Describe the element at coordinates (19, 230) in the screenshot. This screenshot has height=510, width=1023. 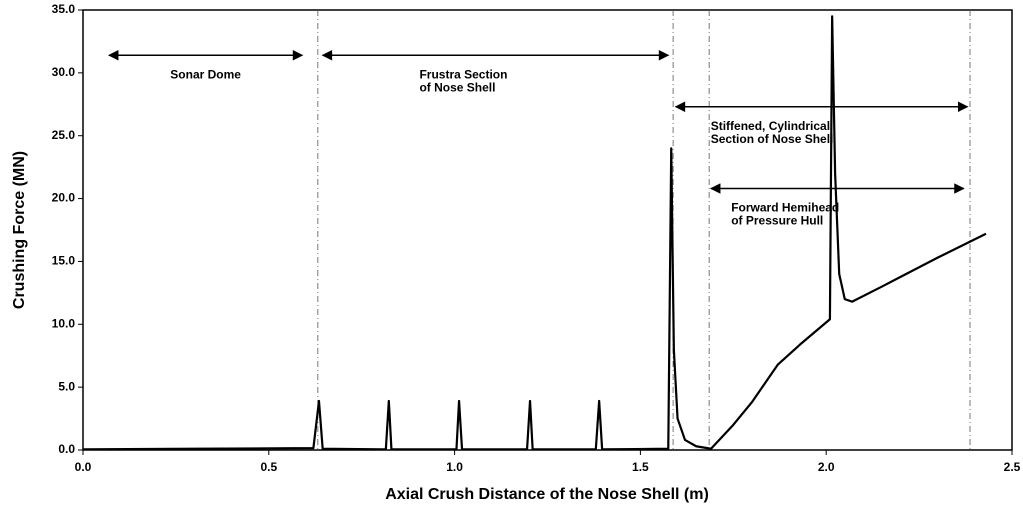
I see `y-axis-title: Crushing Force (MN)` at that location.